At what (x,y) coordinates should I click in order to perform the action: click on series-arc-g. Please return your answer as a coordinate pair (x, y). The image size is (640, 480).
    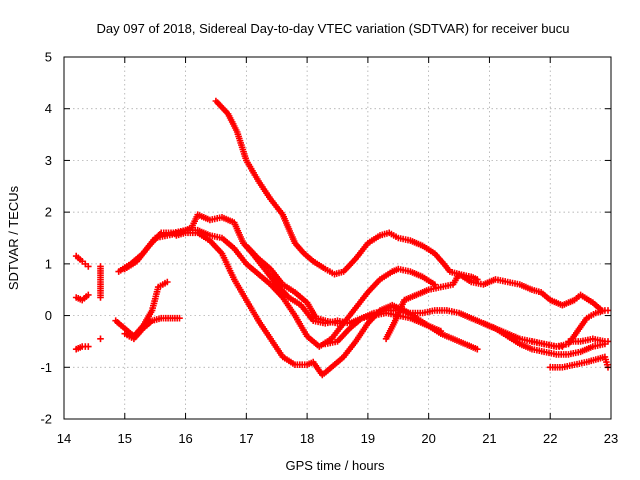
    Looking at the image, I should click on (546, 339).